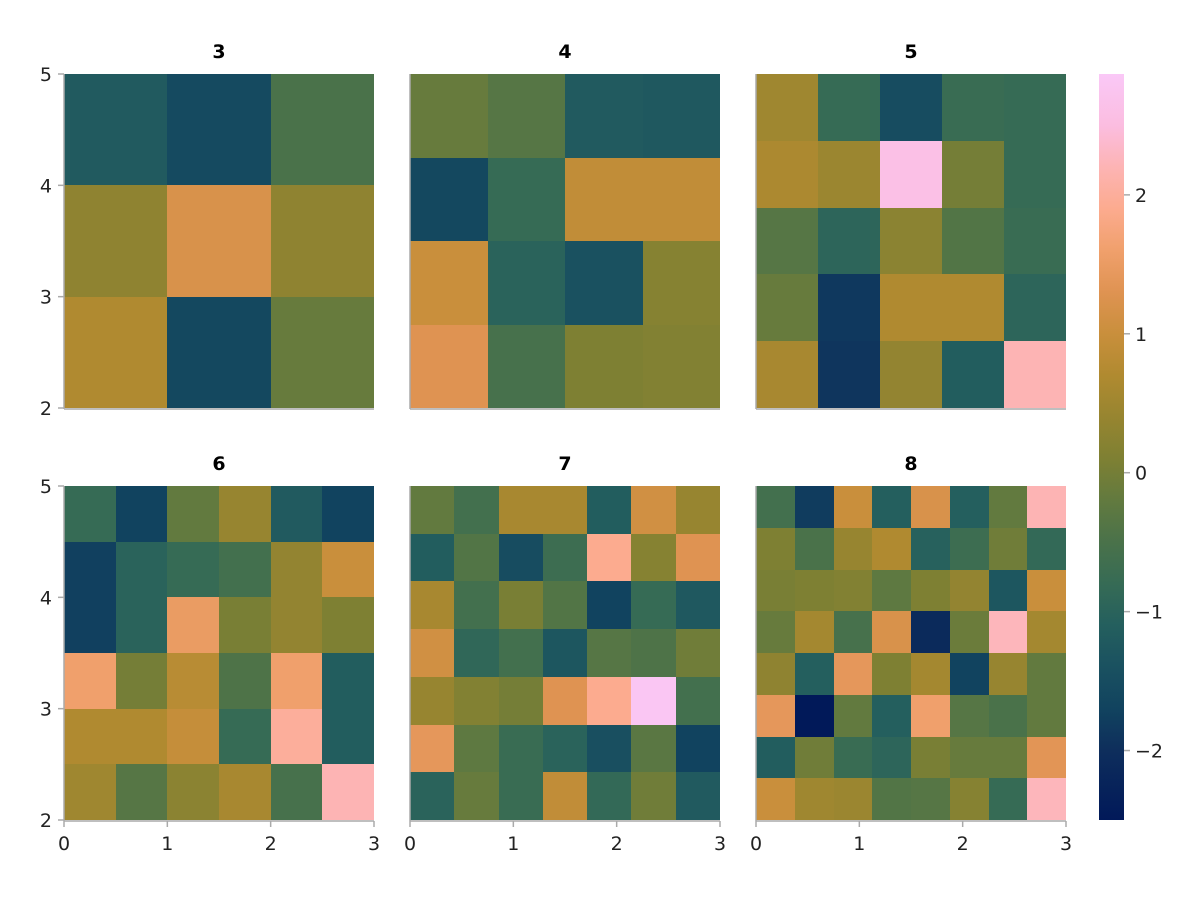  Describe the element at coordinates (564, 52) in the screenshot. I see `panel-title: 4` at that location.